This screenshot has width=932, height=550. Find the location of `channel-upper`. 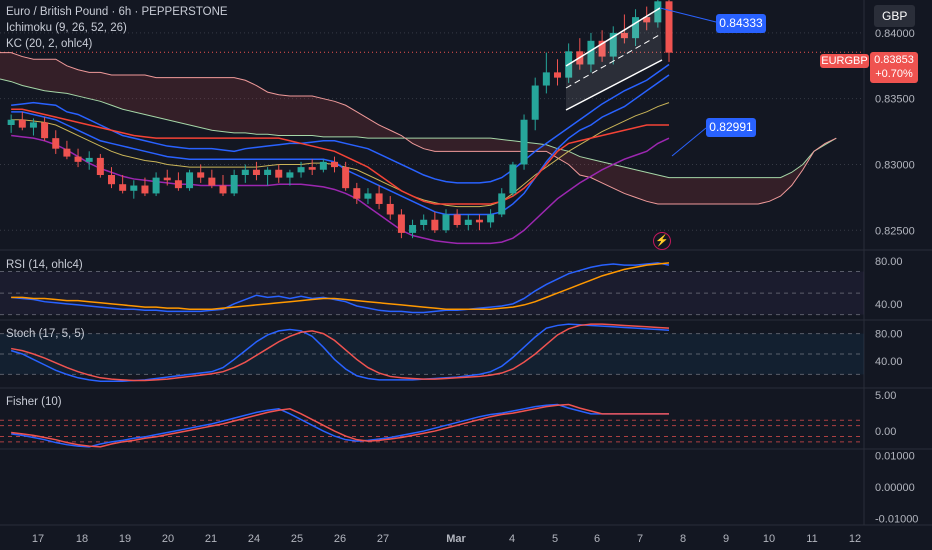

channel-upper is located at coordinates (613, 37).